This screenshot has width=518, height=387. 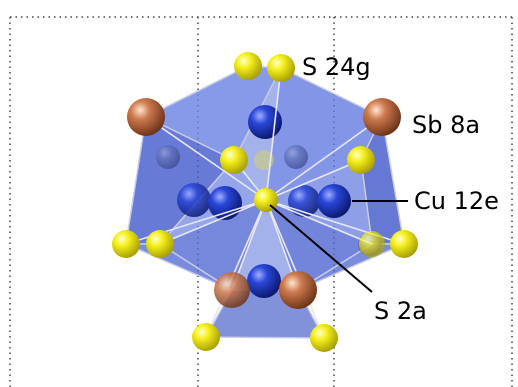 I want to click on leader-s-2a, so click(x=321, y=248).